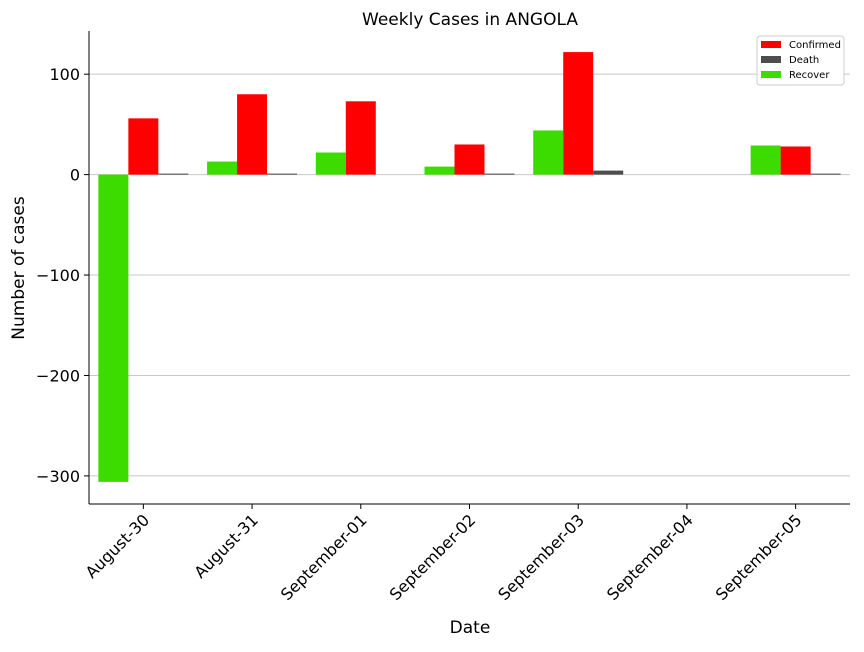  I want to click on y-axis-label: Number of cases, so click(19, 268).